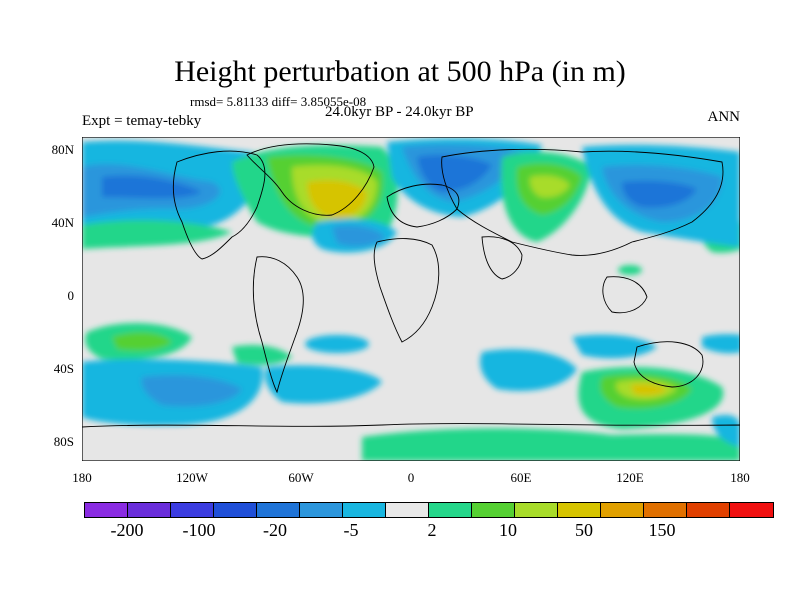  I want to click on period-label: 24.0kyr BP - 24.0kyr BP, so click(399, 112).